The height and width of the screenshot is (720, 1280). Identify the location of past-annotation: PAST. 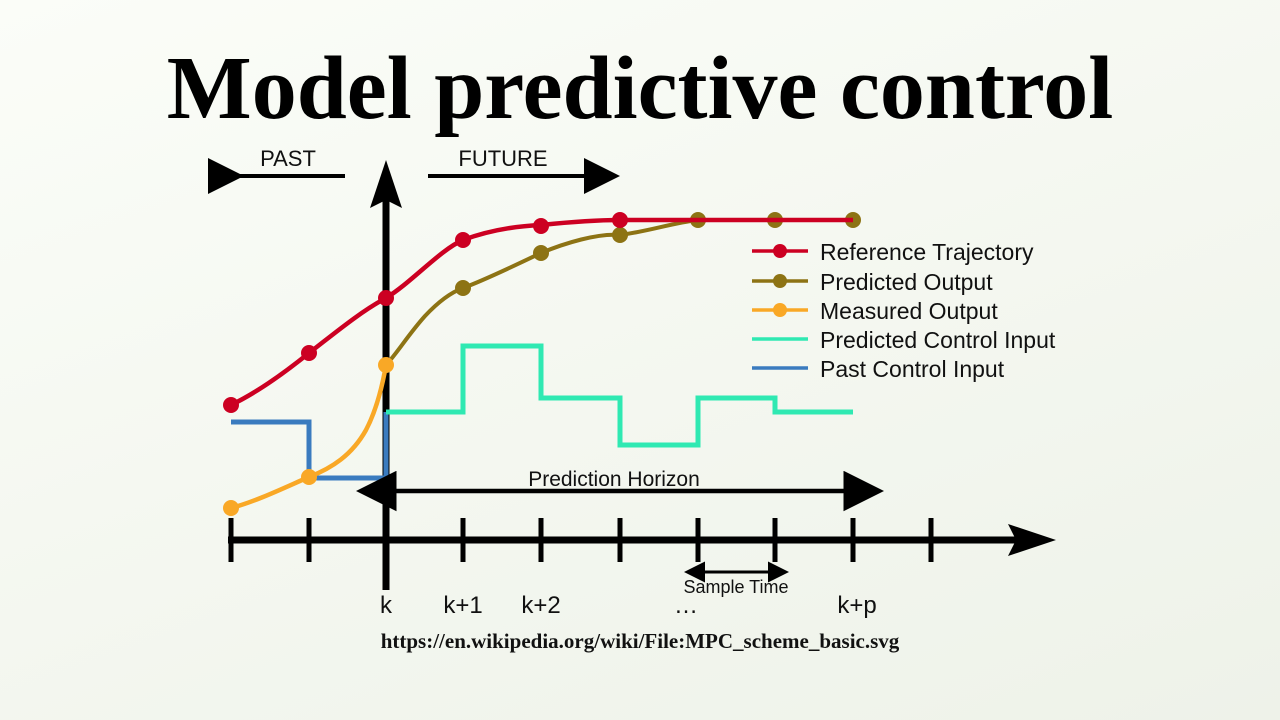
(276, 170).